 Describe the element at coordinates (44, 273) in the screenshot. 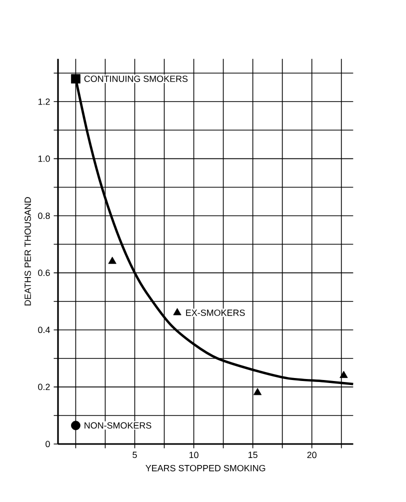

I see `y-tick-label: 0.6` at that location.